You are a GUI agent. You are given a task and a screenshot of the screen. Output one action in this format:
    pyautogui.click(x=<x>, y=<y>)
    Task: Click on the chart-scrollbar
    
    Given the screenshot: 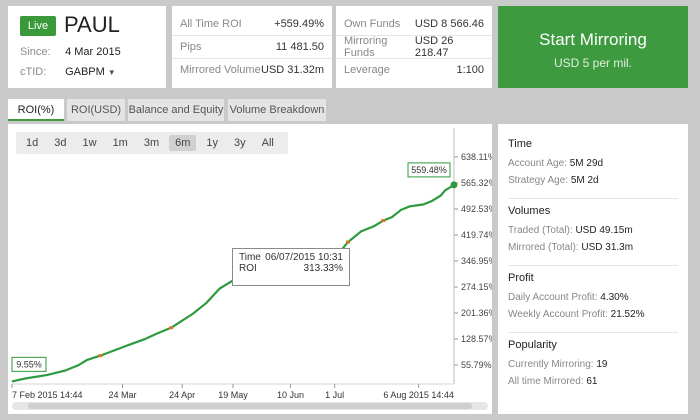 What is the action you would take?
    pyautogui.click(x=250, y=406)
    